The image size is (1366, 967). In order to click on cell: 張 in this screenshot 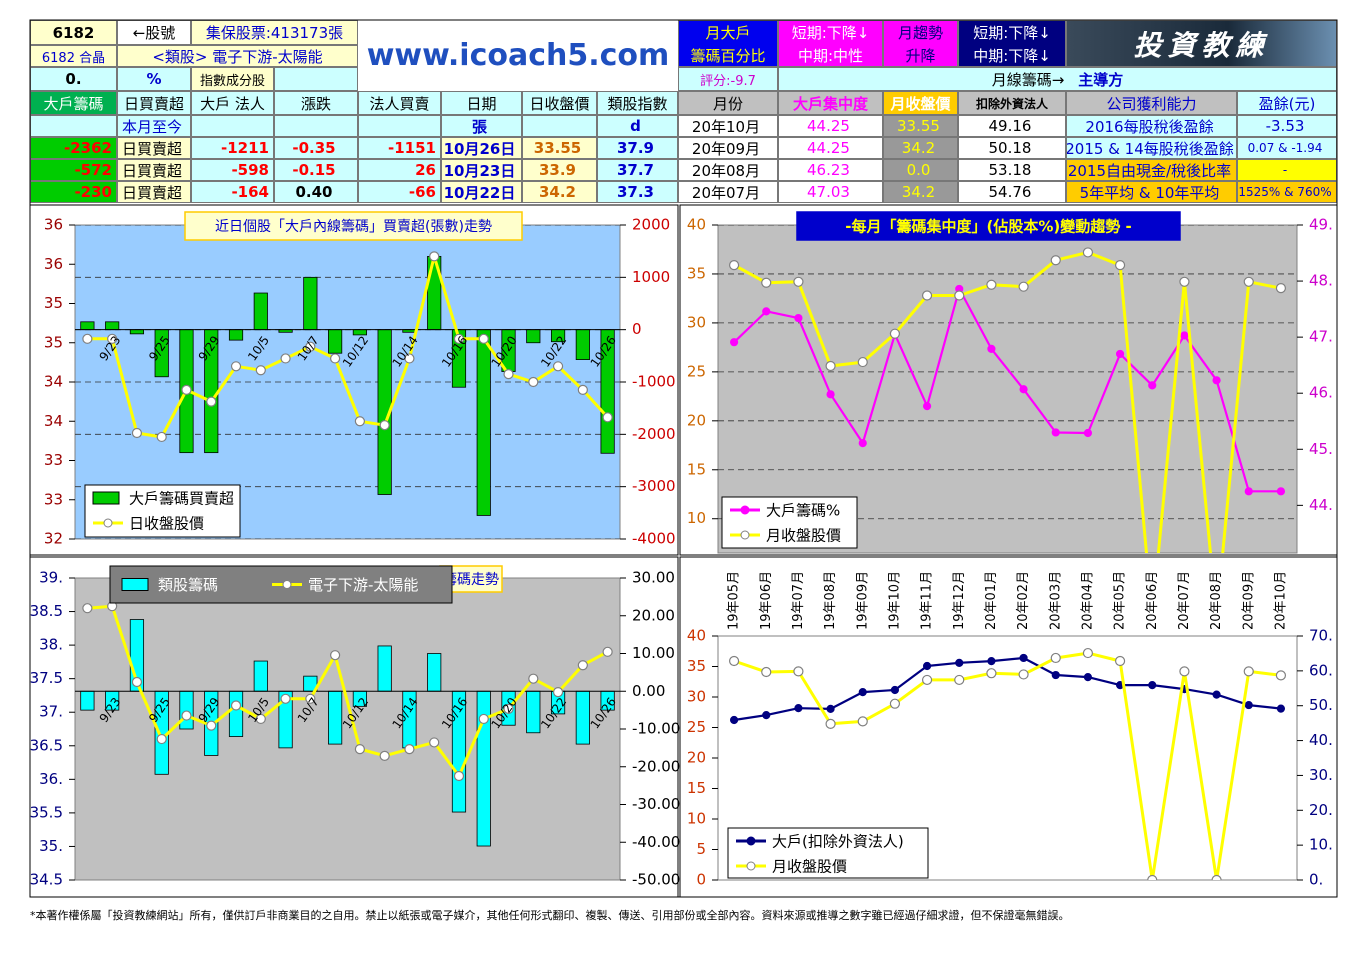, I will do `click(481, 126)`.